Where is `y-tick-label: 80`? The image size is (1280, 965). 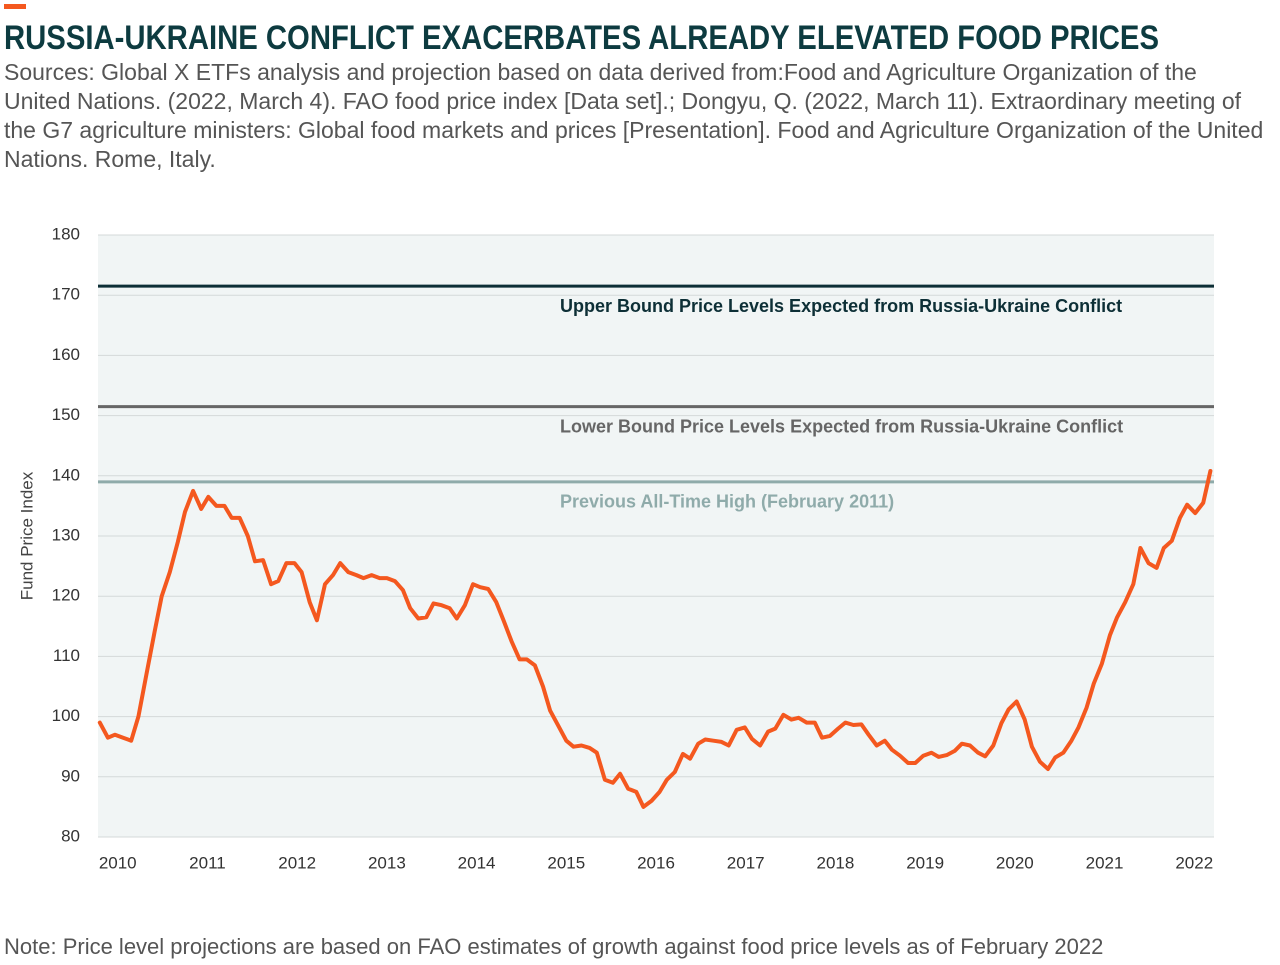 y-tick-label: 80 is located at coordinates (70, 835).